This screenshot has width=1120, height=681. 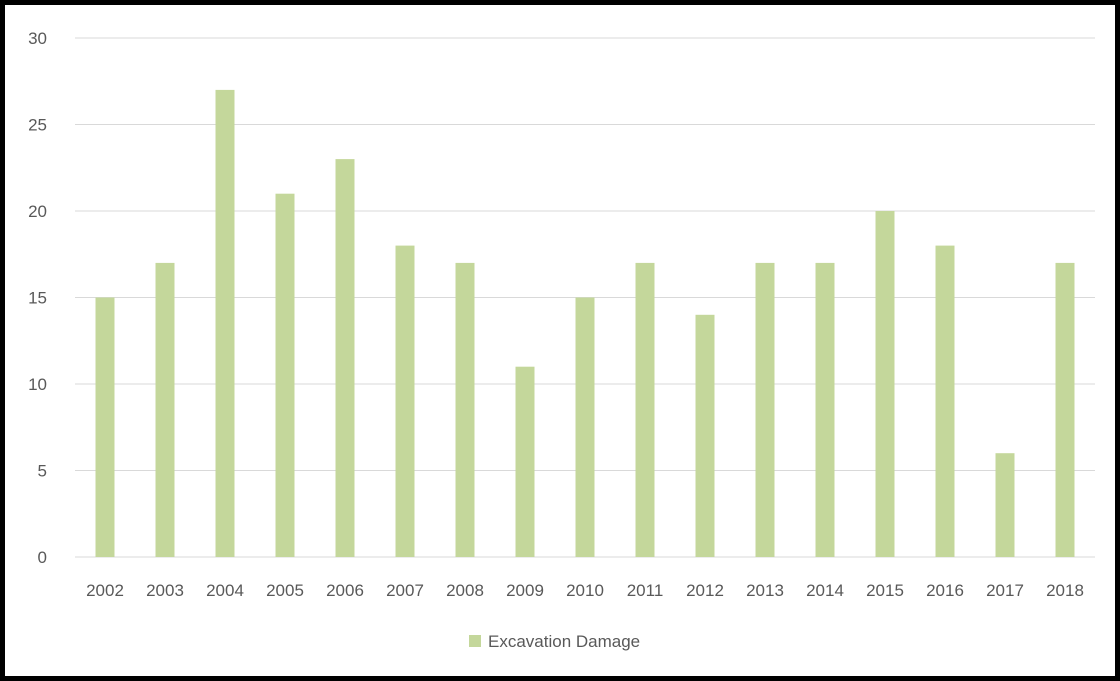 I want to click on x-tick-label: 2007, so click(x=405, y=590).